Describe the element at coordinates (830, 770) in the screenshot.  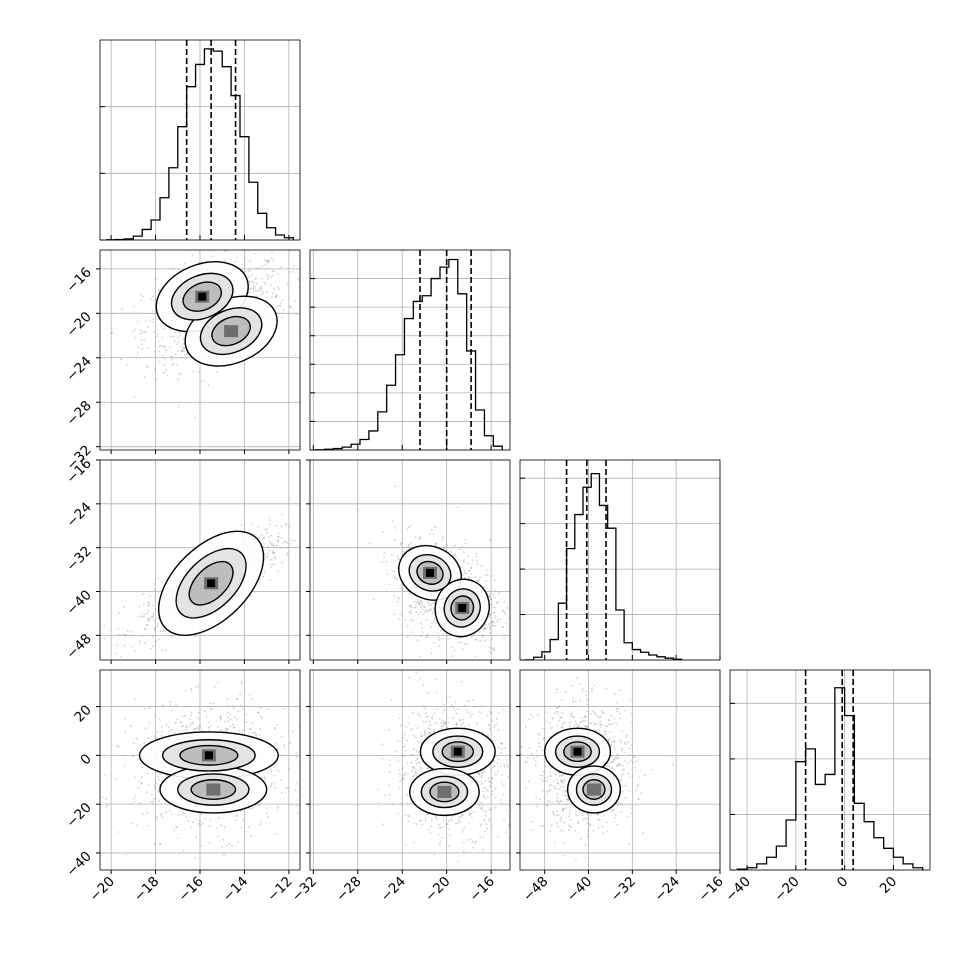
I see `hist-3-frame` at that location.